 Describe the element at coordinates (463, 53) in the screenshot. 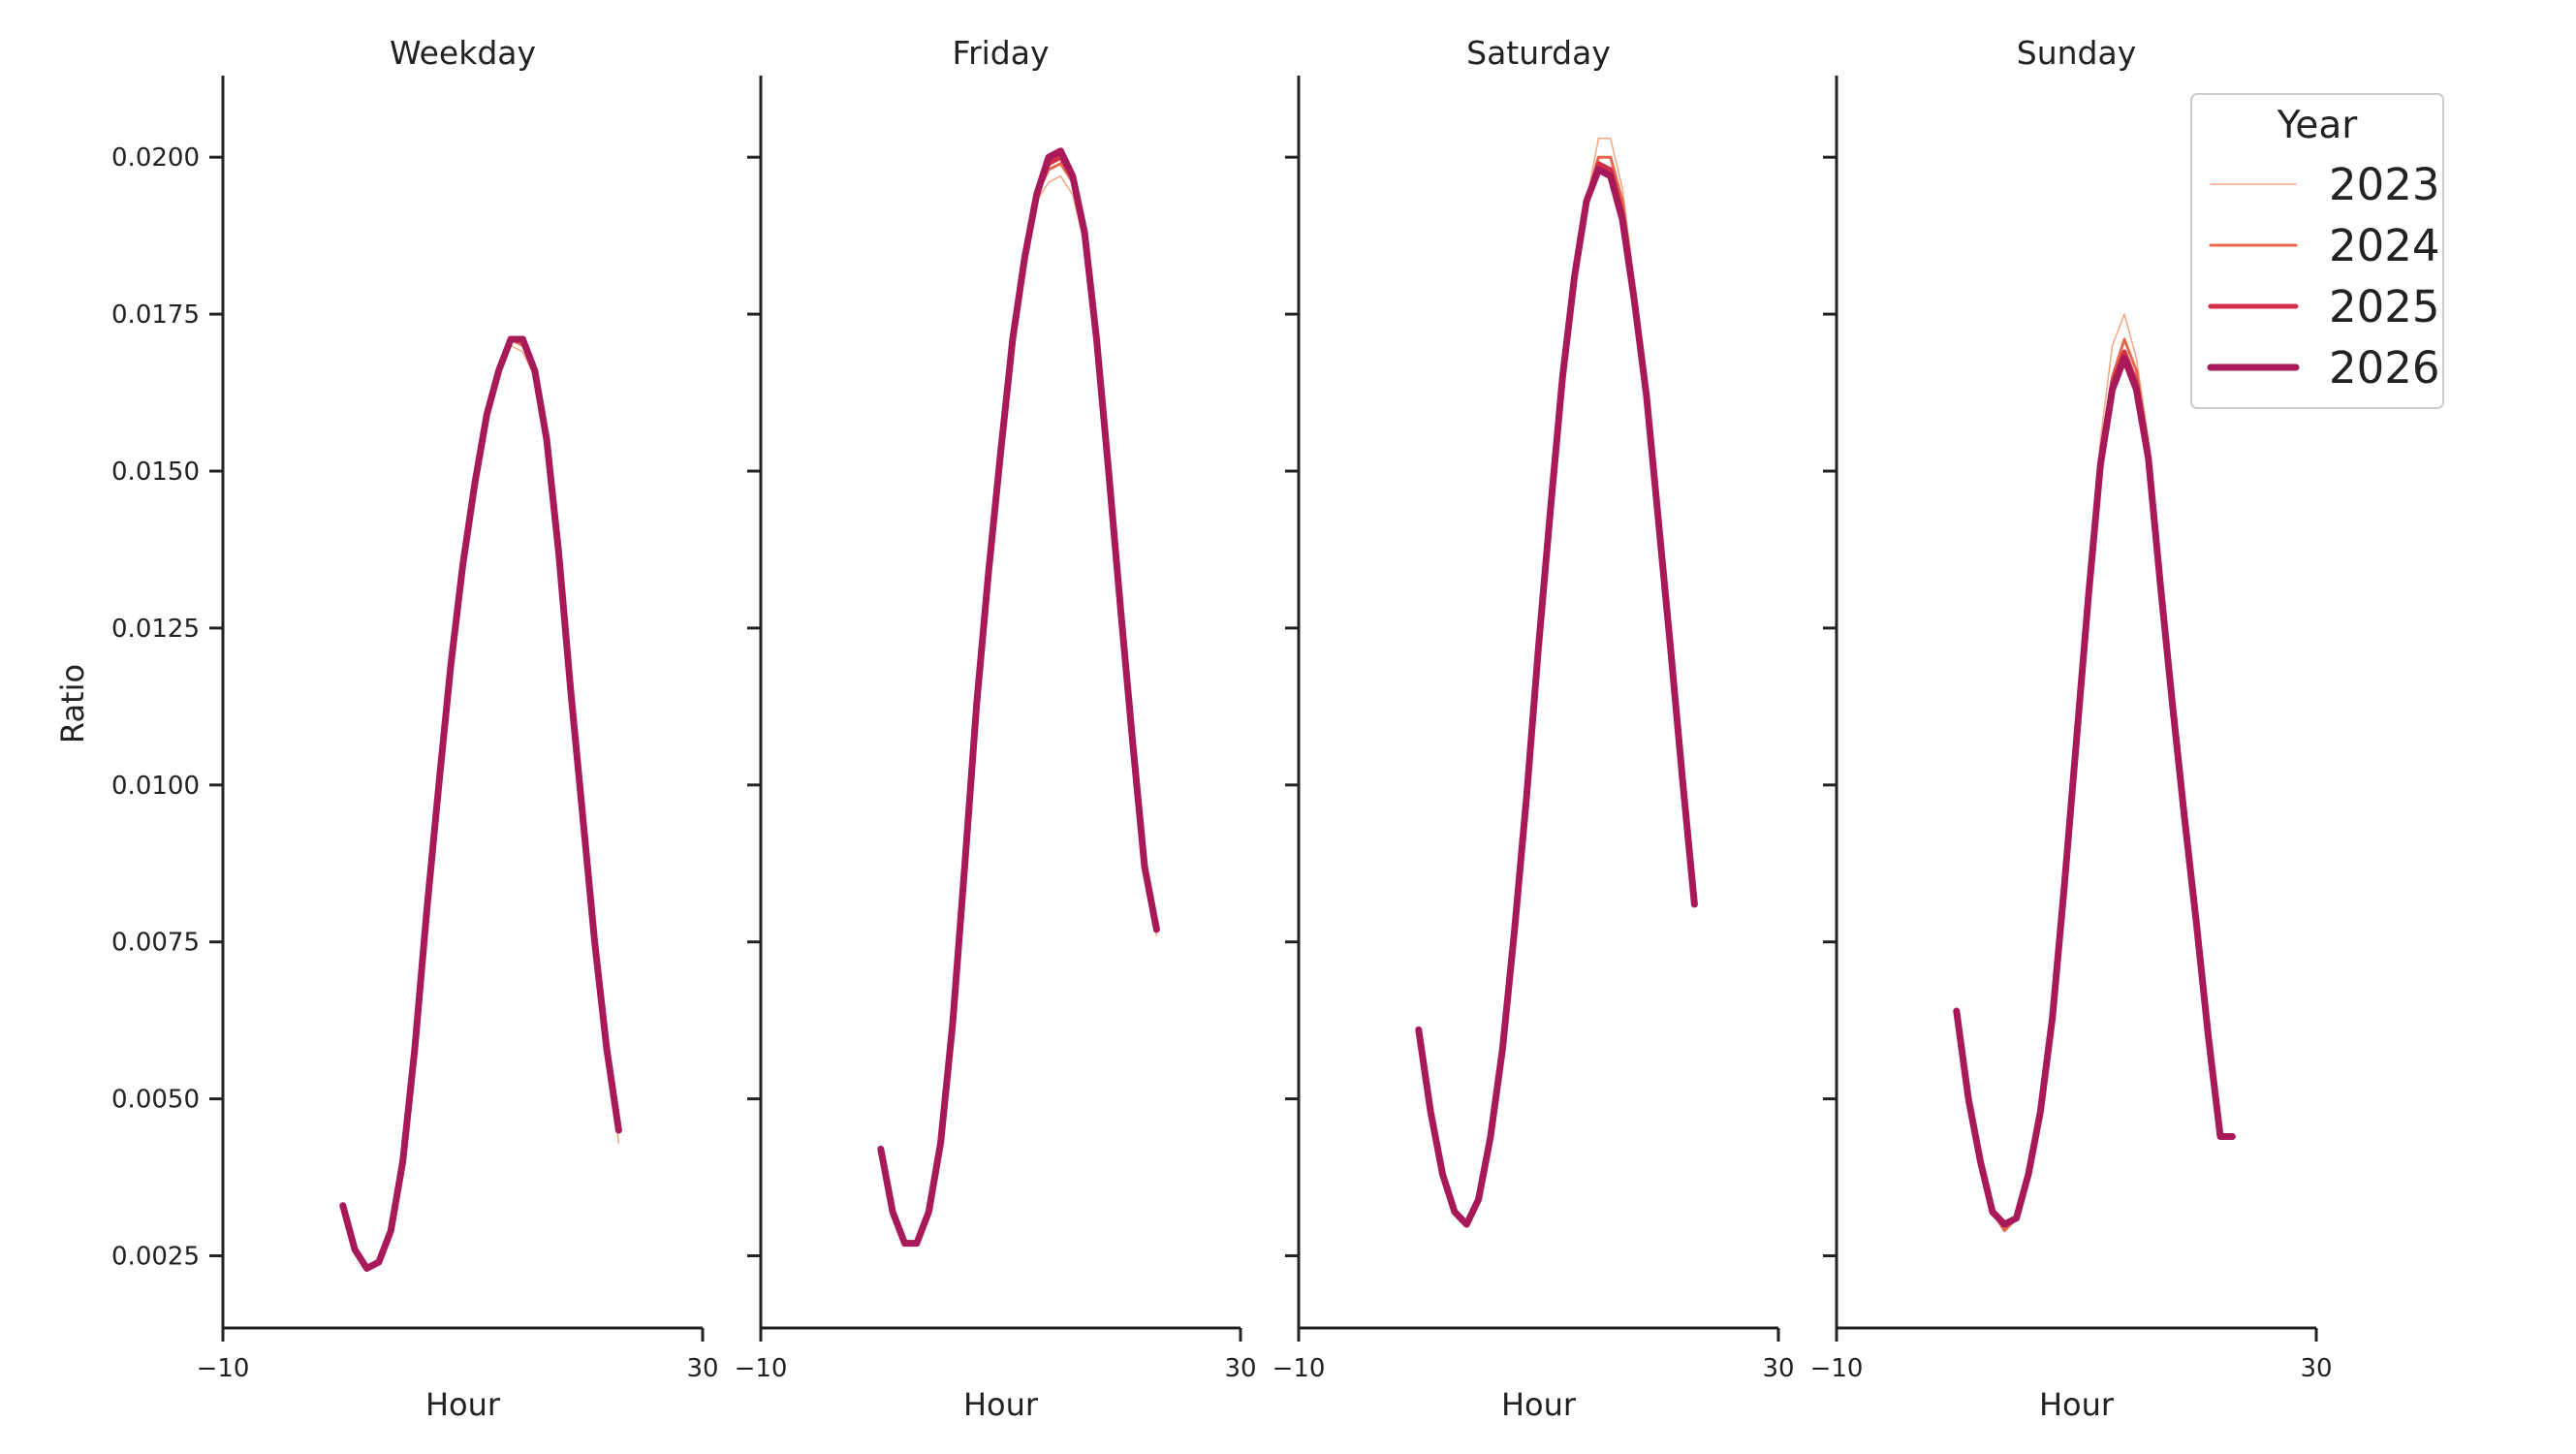

I see `panel-title: Weekday` at that location.